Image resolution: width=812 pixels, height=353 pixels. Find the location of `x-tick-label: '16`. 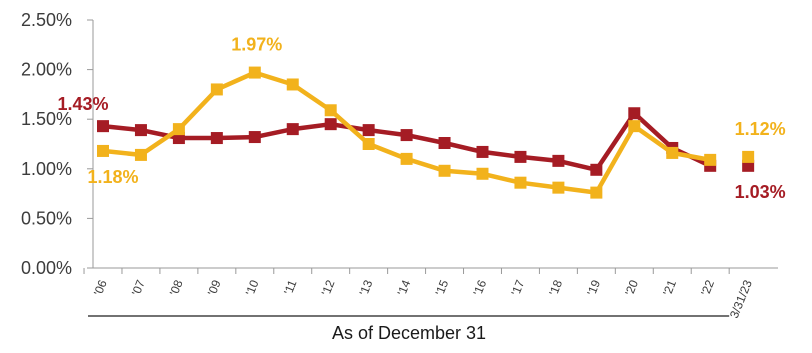

x-tick-label: '16 is located at coordinates (479, 288).